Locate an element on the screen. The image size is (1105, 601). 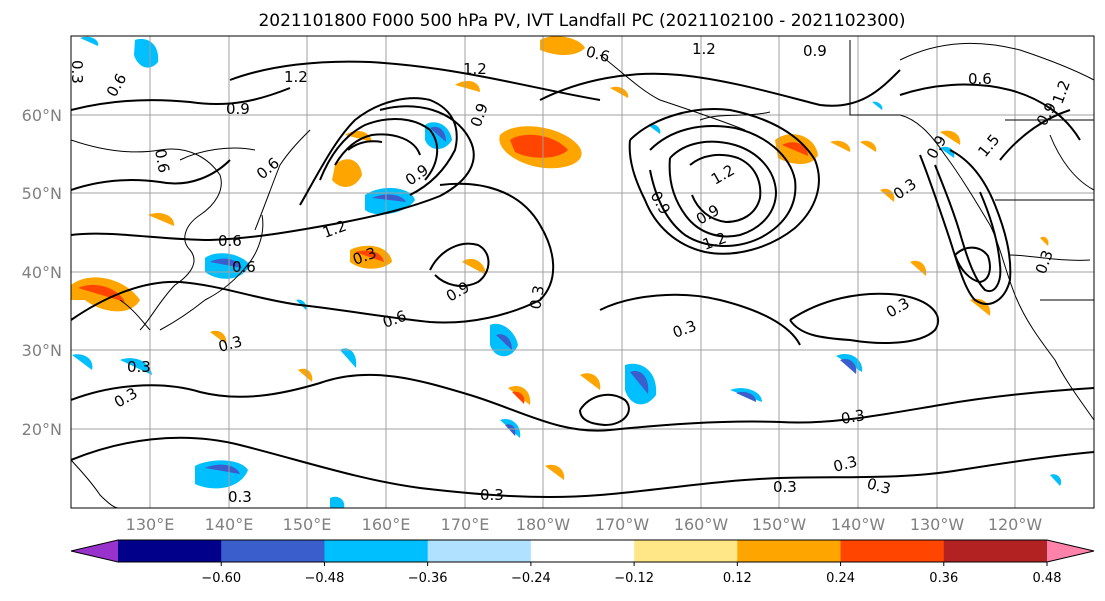
colorbar-extend-high is located at coordinates (1070, 551).